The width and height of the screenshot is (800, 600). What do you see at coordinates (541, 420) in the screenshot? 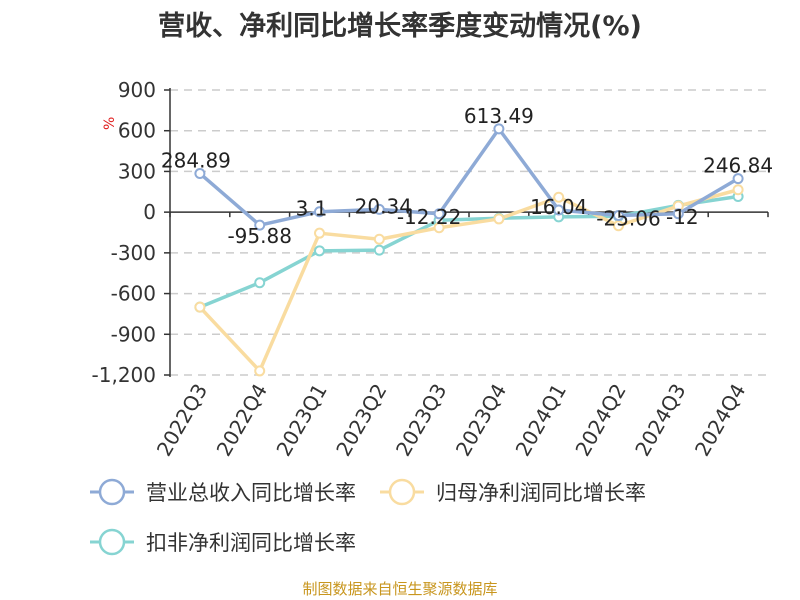
I see `x-tick-label: 2024Q1` at bounding box center [541, 420].